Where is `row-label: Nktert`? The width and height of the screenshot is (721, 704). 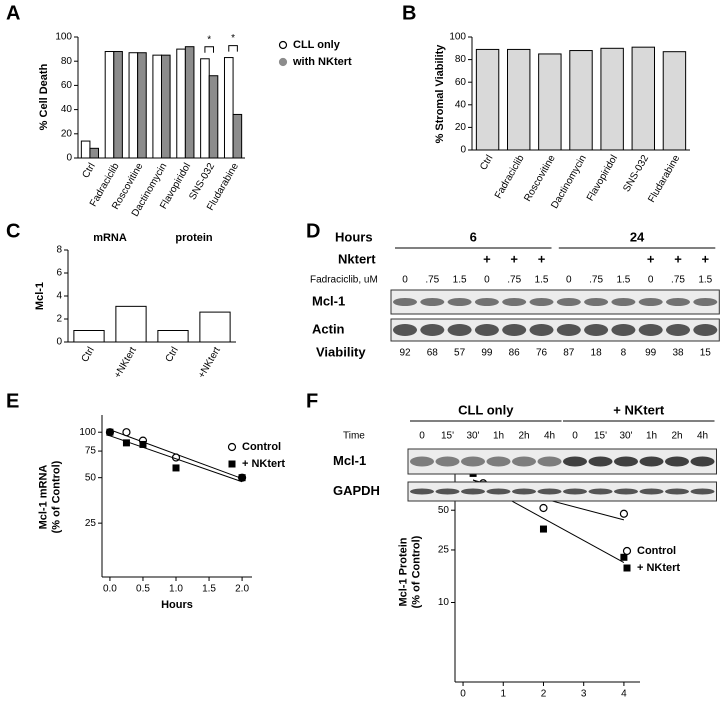 row-label: Nktert is located at coordinates (357, 258).